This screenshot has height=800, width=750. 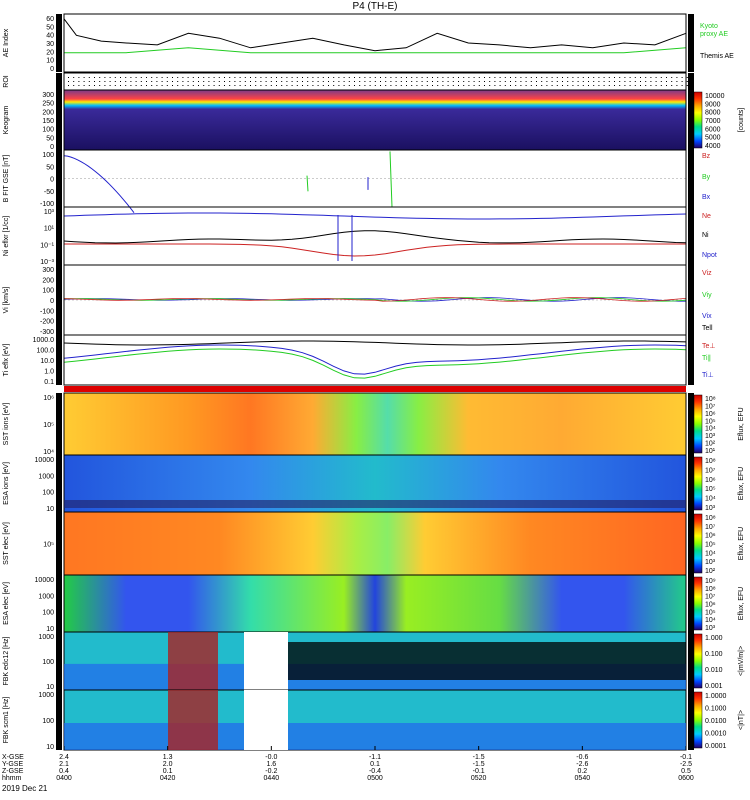 What do you see at coordinates (714, 670) in the screenshot?
I see `colorbar-tick-label: 0.010` at bounding box center [714, 670].